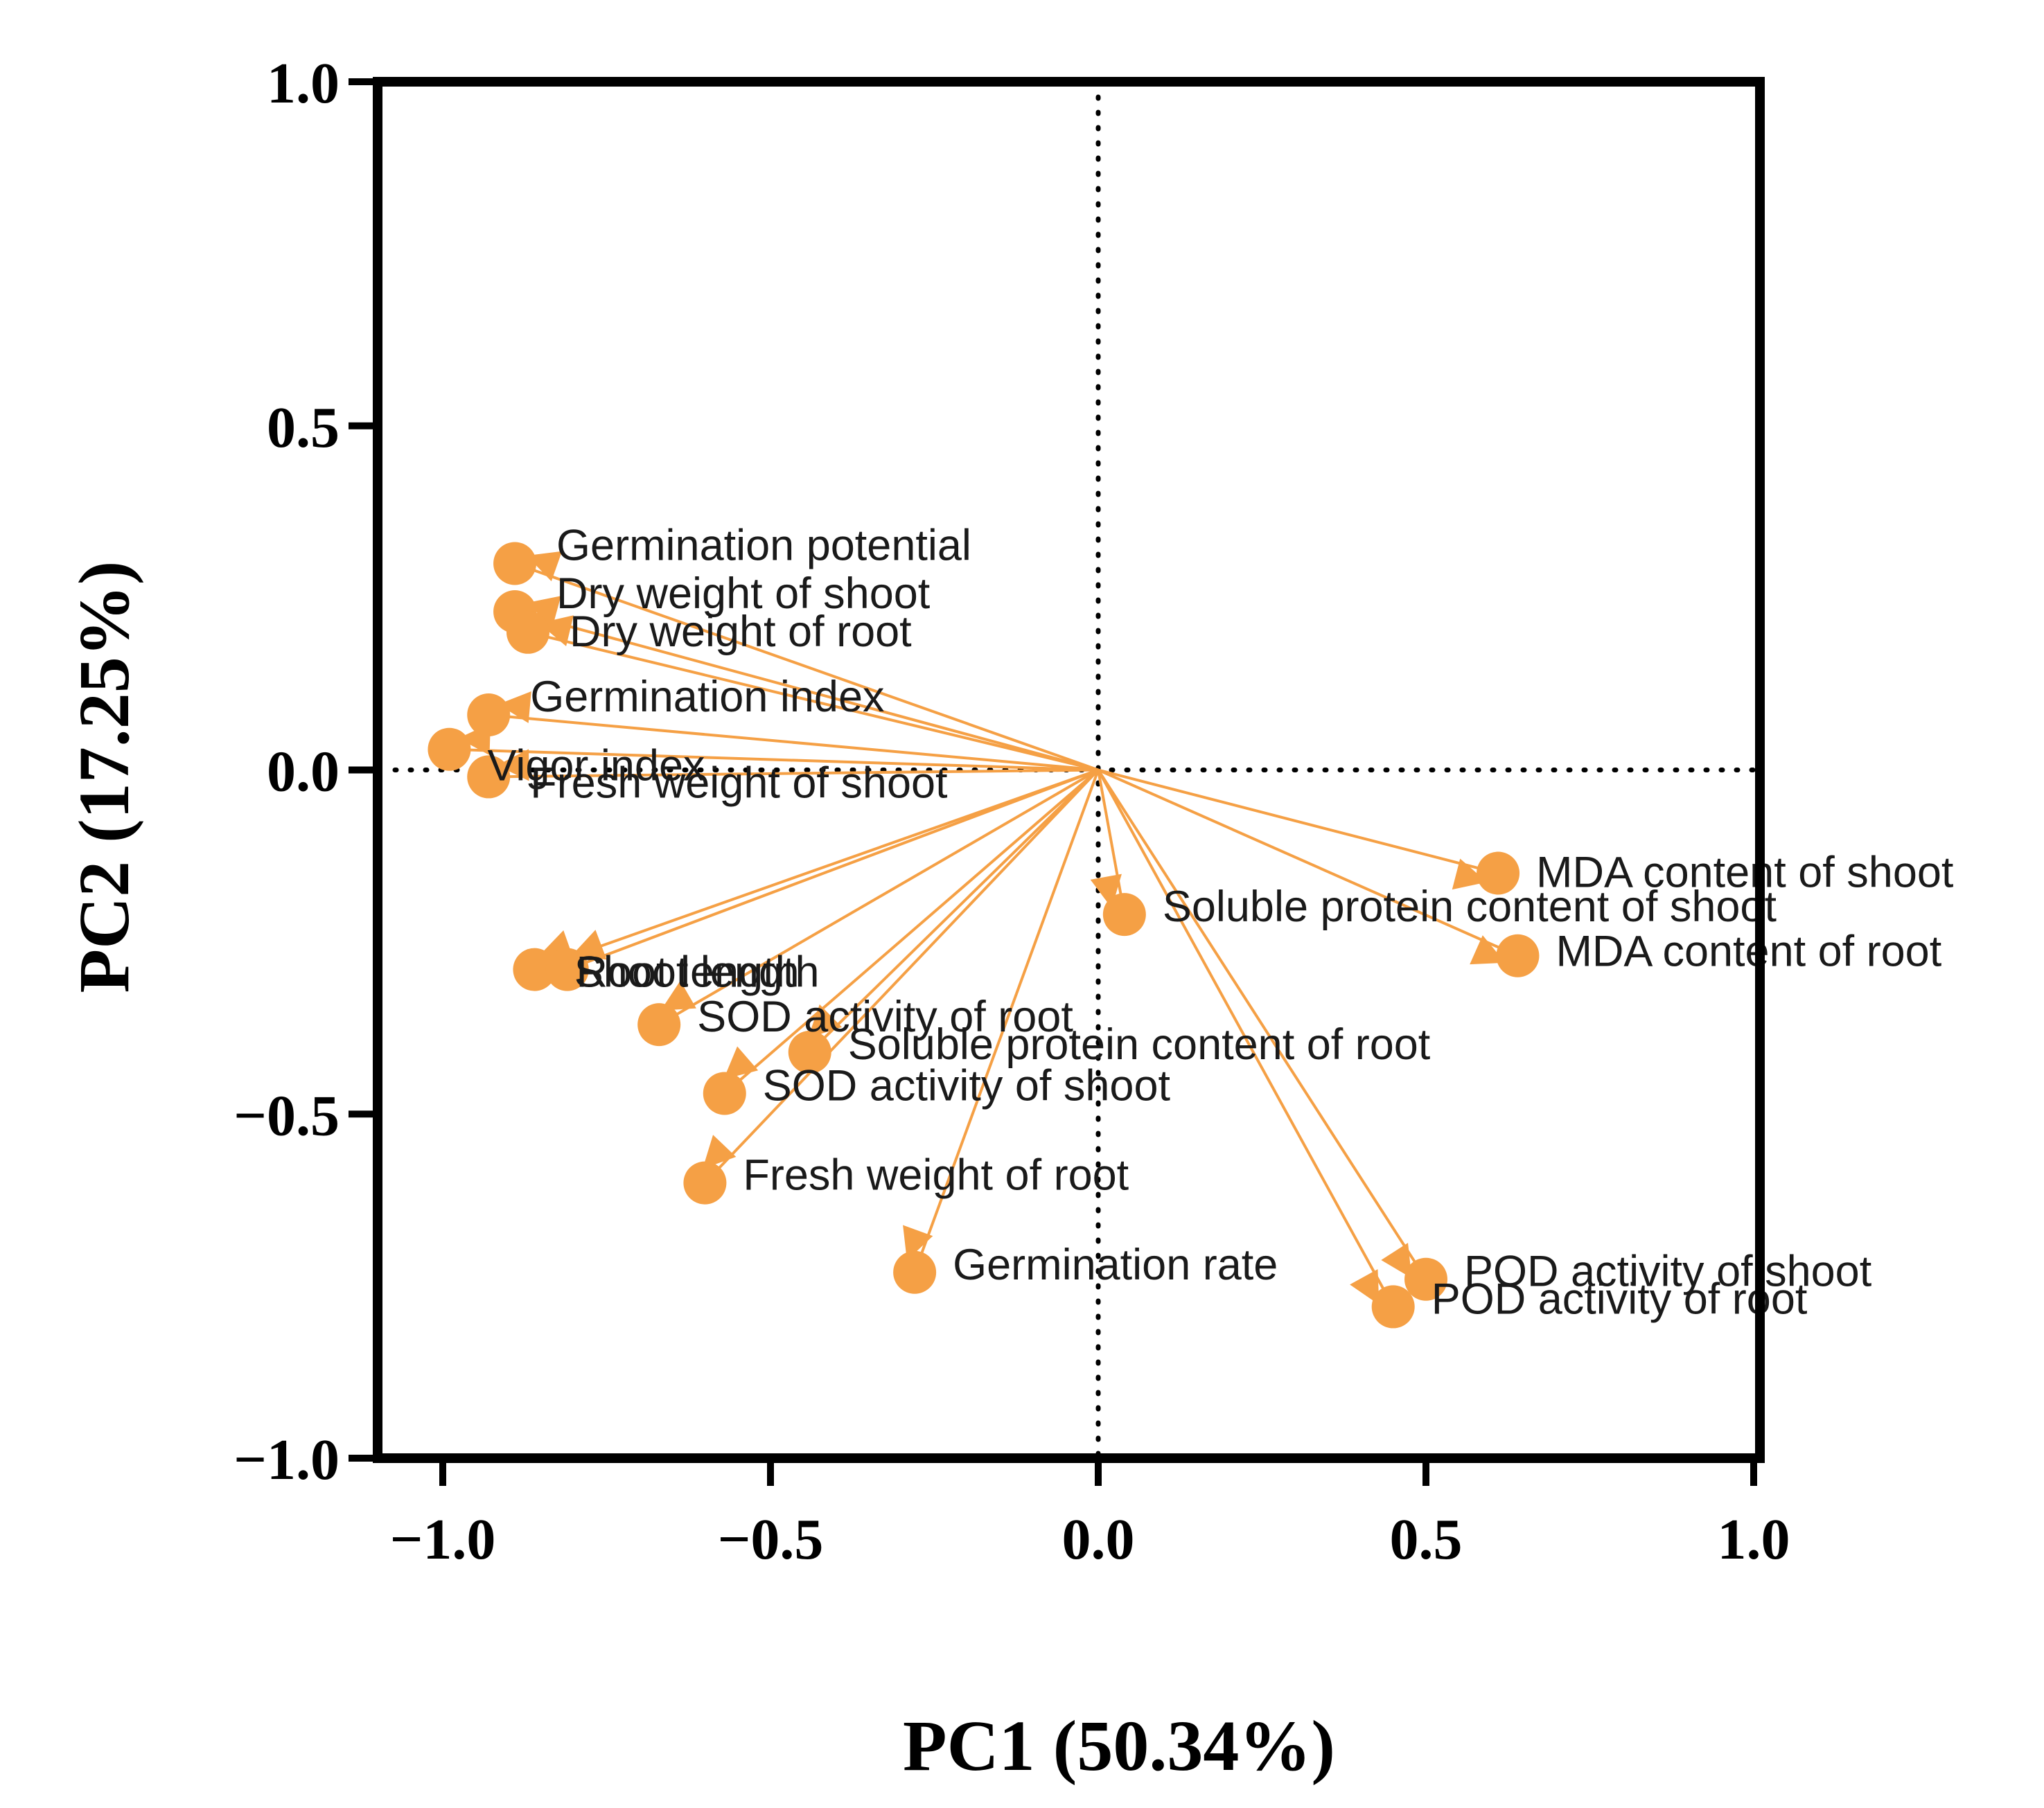 The height and width of the screenshot is (1808, 2044). Describe the element at coordinates (1139, 1044) in the screenshot. I see `label-soluble-protein-content-of-root: Soluble protein content of root` at that location.